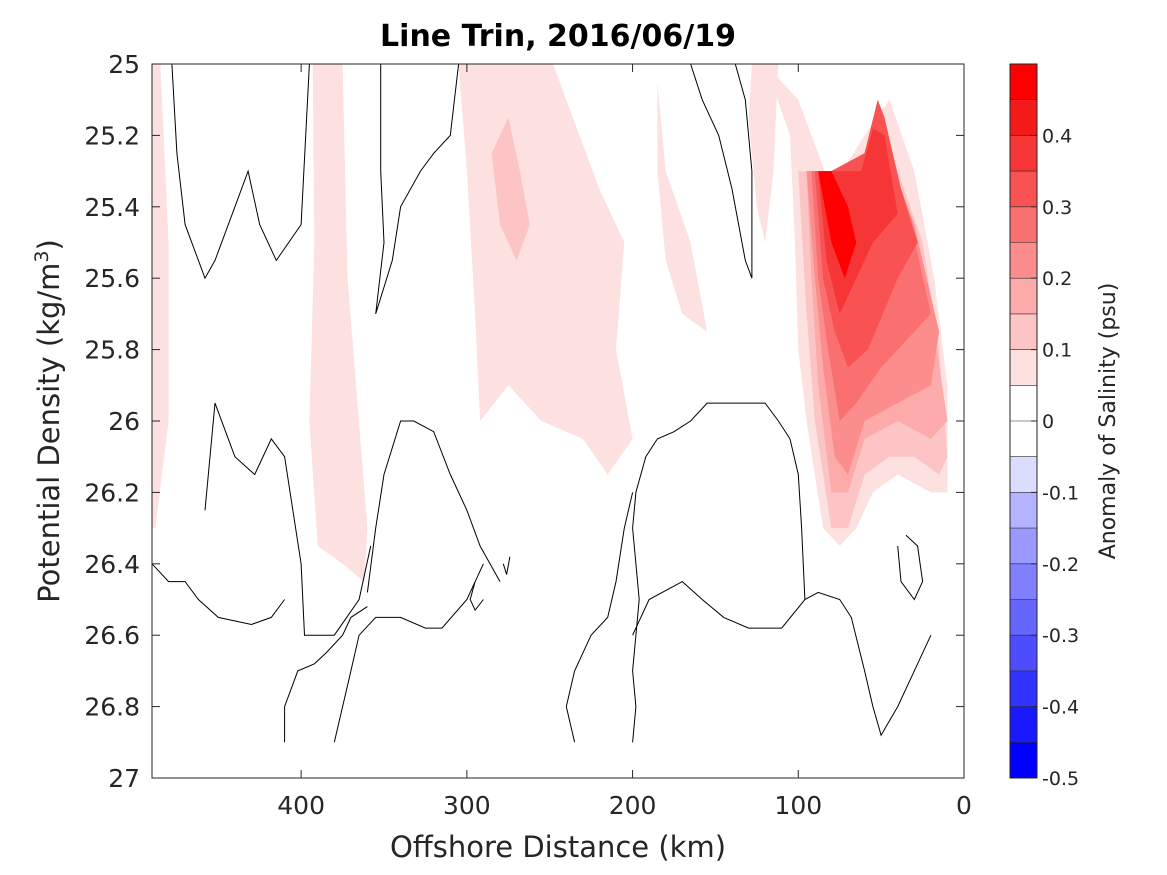  Describe the element at coordinates (112, 707) in the screenshot. I see `y-tick-label: 26.8` at that location.